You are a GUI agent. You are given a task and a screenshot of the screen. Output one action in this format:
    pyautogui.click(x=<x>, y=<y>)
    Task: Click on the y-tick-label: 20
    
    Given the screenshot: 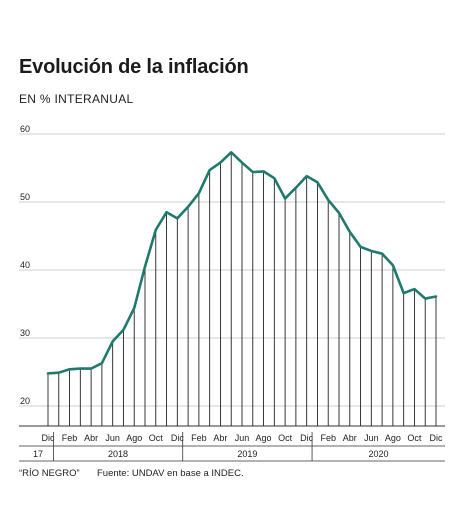 What is the action you would take?
    pyautogui.click(x=25, y=401)
    